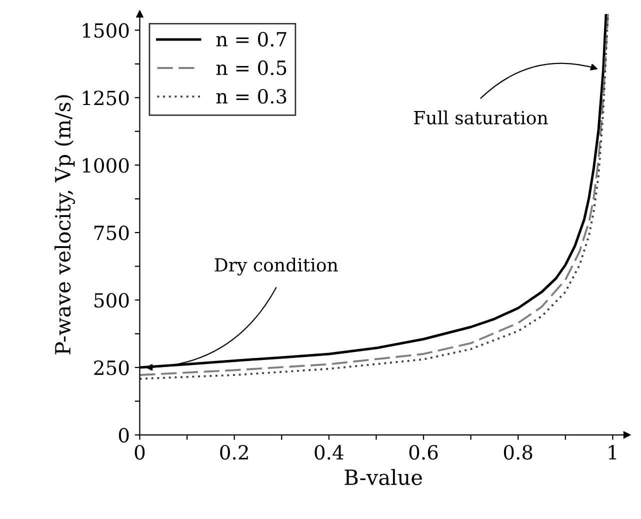 The width and height of the screenshot is (641, 519). I want to click on y-tick-label: 250, so click(111, 368).